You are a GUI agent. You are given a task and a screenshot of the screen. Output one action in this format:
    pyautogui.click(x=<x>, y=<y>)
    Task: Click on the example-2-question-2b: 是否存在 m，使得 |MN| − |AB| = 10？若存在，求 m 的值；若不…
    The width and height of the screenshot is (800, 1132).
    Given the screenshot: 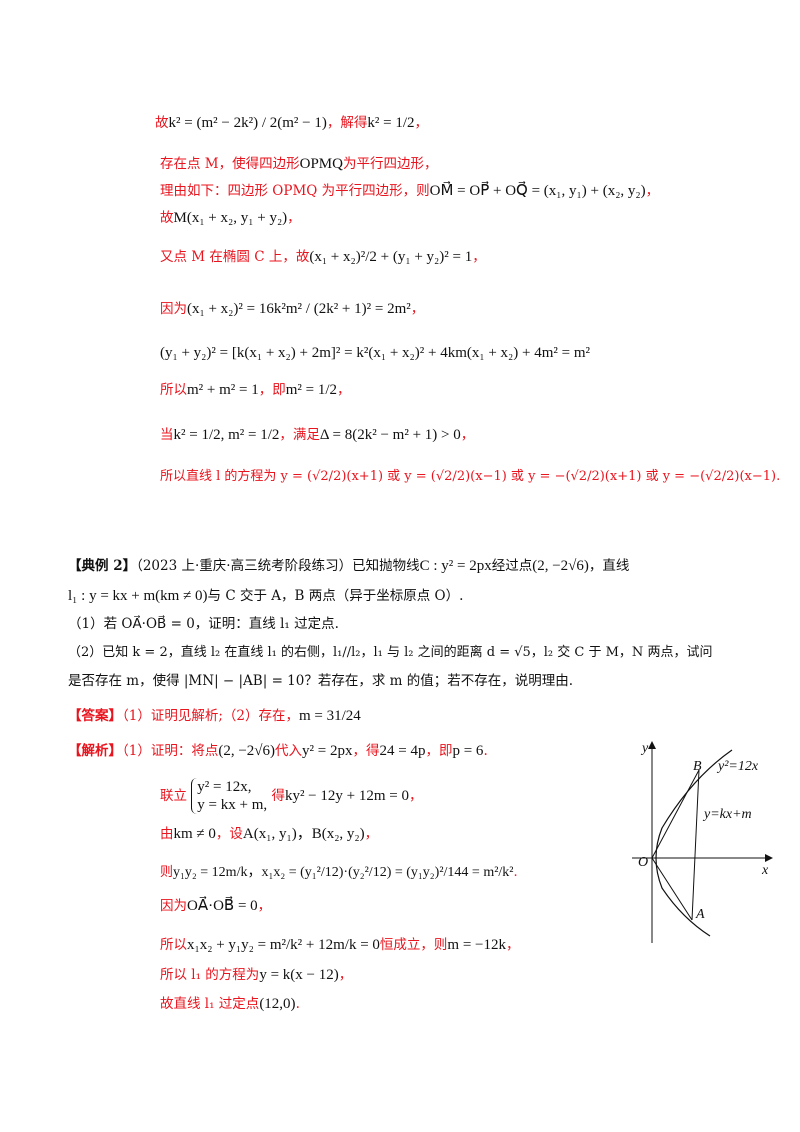 What is the action you would take?
    pyautogui.click(x=321, y=681)
    